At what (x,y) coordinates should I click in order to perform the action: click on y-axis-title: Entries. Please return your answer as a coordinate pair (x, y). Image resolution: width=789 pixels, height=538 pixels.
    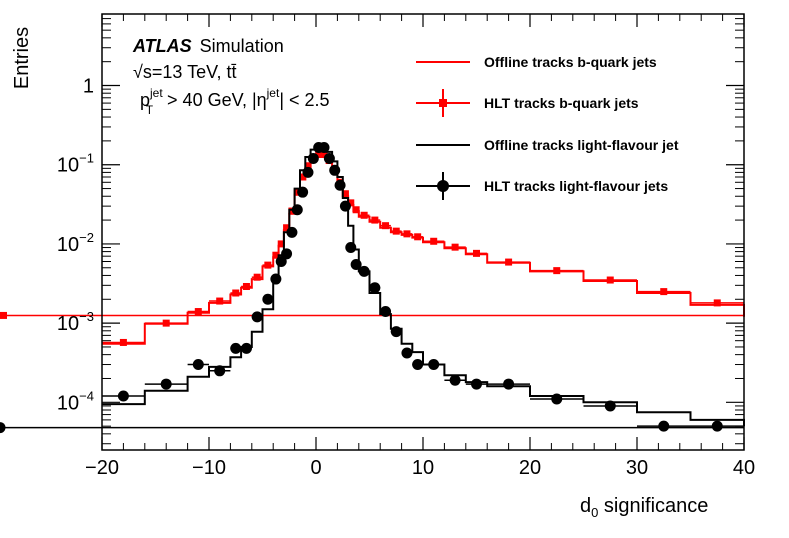
    Looking at the image, I should click on (22, 58).